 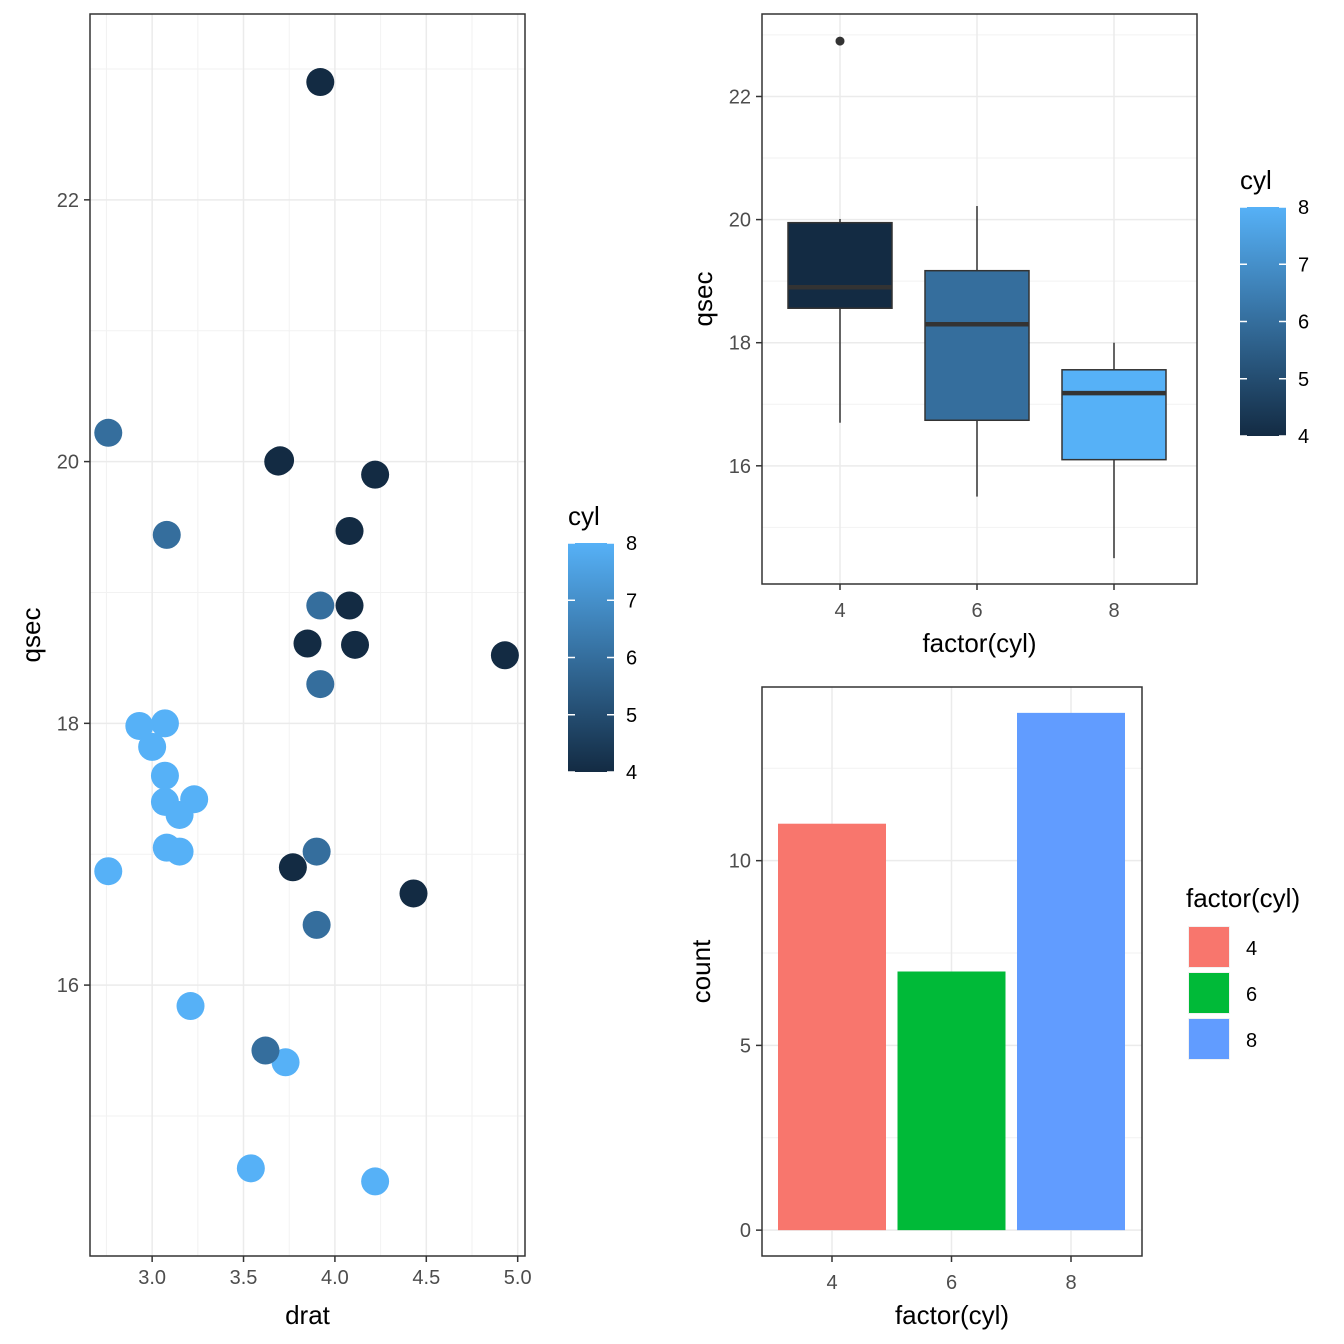 I want to click on scatter-colorbar-label: 8, so click(x=631, y=544).